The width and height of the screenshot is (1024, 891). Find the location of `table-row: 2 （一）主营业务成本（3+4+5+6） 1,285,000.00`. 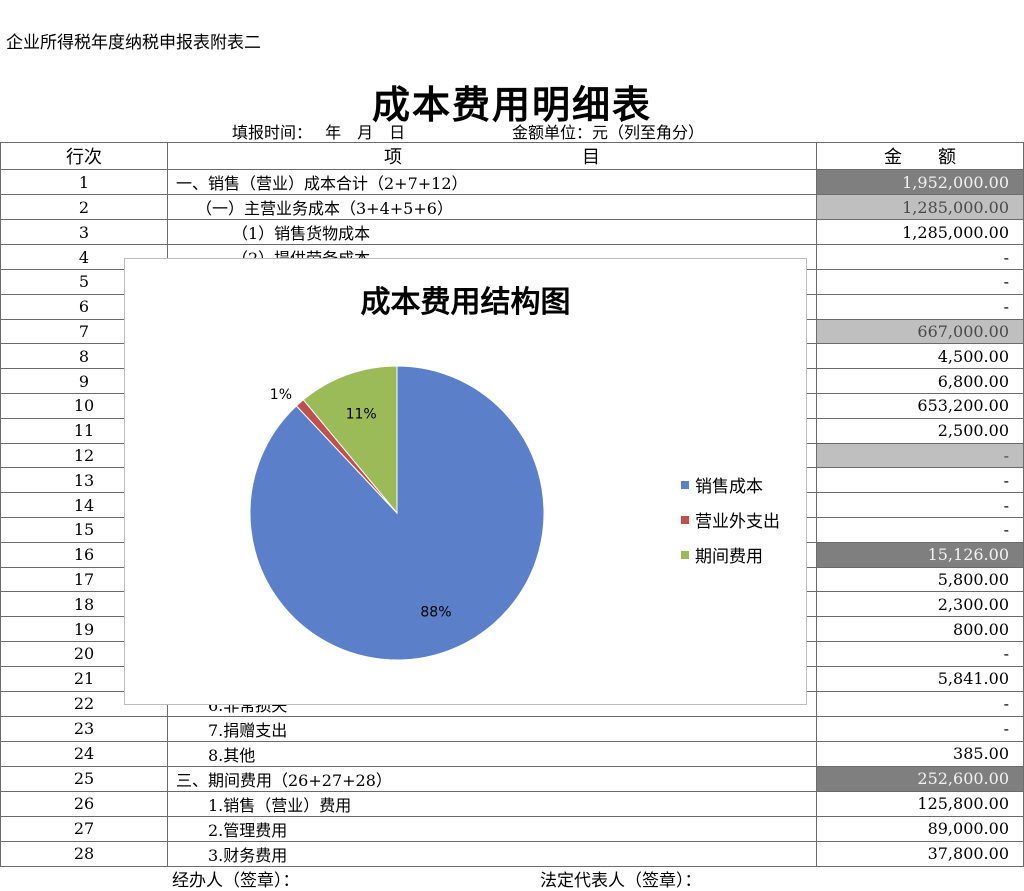

table-row: 2 （一）主营业务成本（3+4+5+6） 1,285,000.00 is located at coordinates (512, 207).